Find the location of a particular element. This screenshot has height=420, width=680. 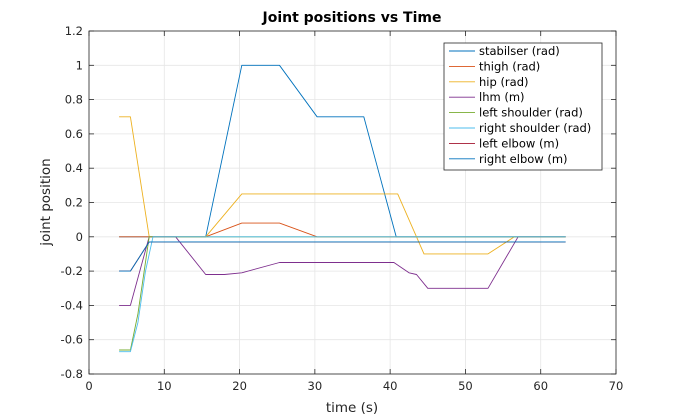

chart-title: Joint positions vs Time is located at coordinates (352, 18).